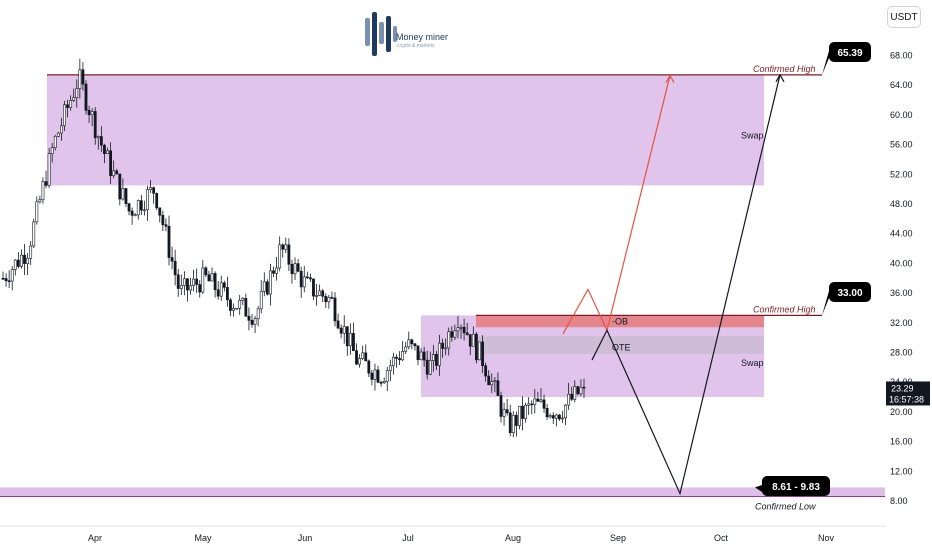 Image resolution: width=932 pixels, height=555 pixels. Describe the element at coordinates (620, 345) in the screenshot. I see `ote-zone` at that location.